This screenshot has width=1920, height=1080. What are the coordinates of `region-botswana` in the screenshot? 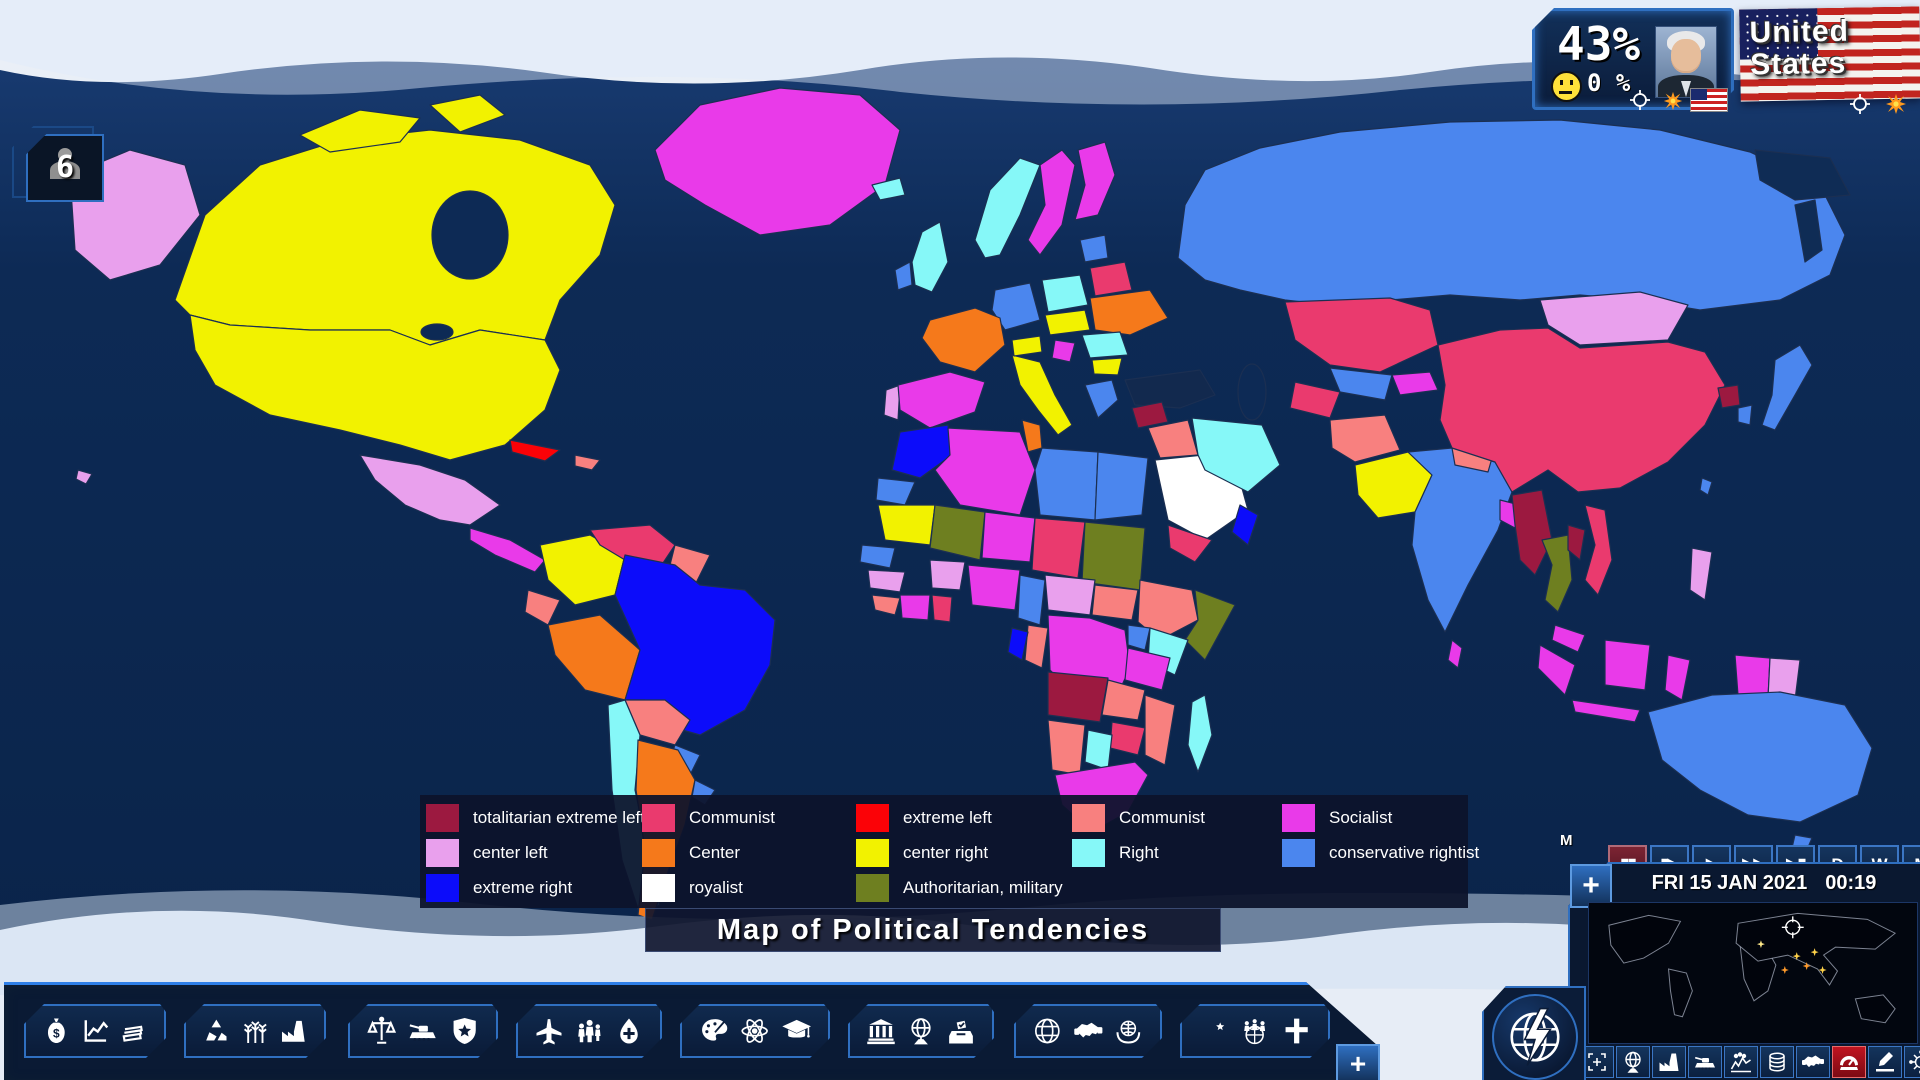 It's located at (1098, 750).